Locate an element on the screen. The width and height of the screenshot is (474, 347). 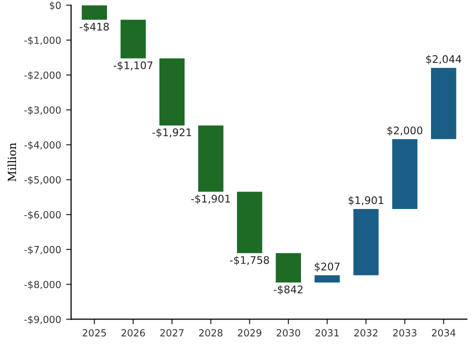
data-label: -$1,921 is located at coordinates (172, 133).